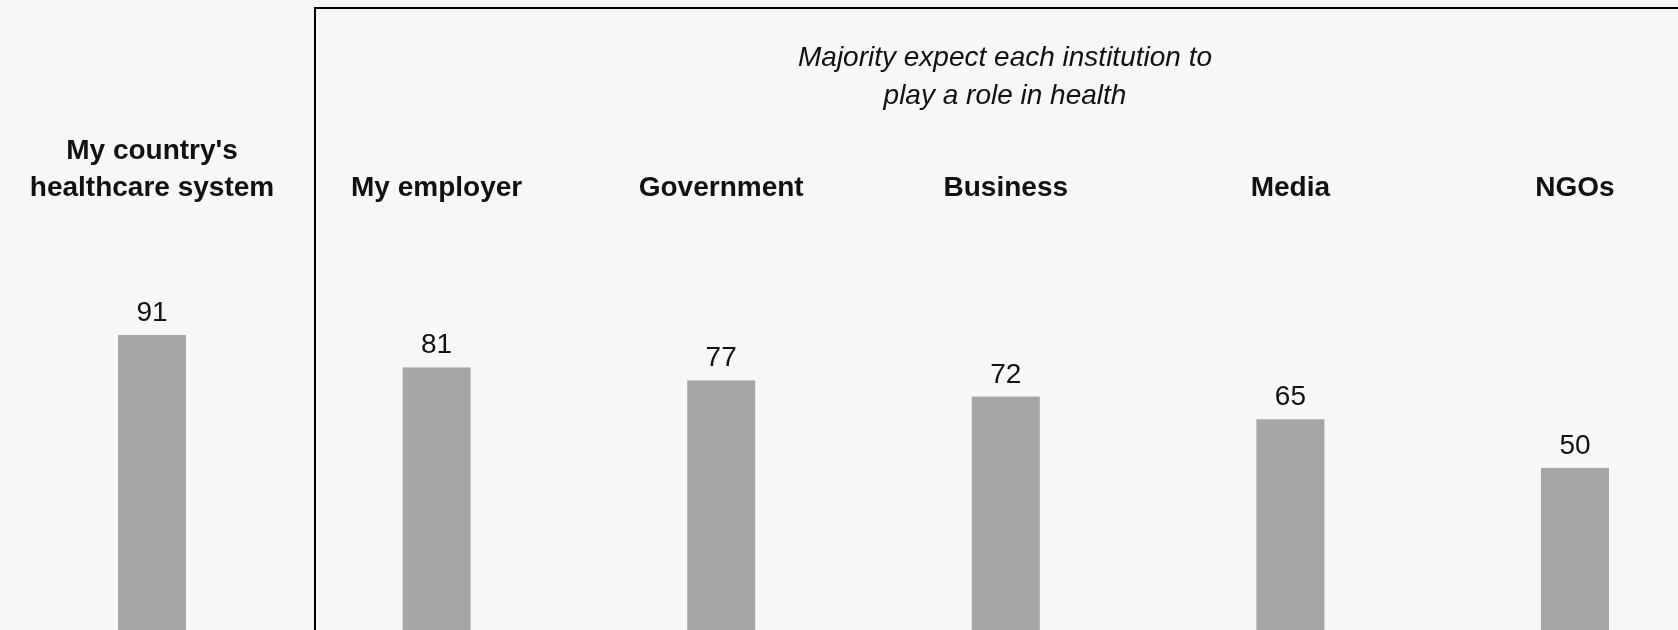 The image size is (1678, 630). What do you see at coordinates (1290, 186) in the screenshot?
I see `x-tick-label: Media` at bounding box center [1290, 186].